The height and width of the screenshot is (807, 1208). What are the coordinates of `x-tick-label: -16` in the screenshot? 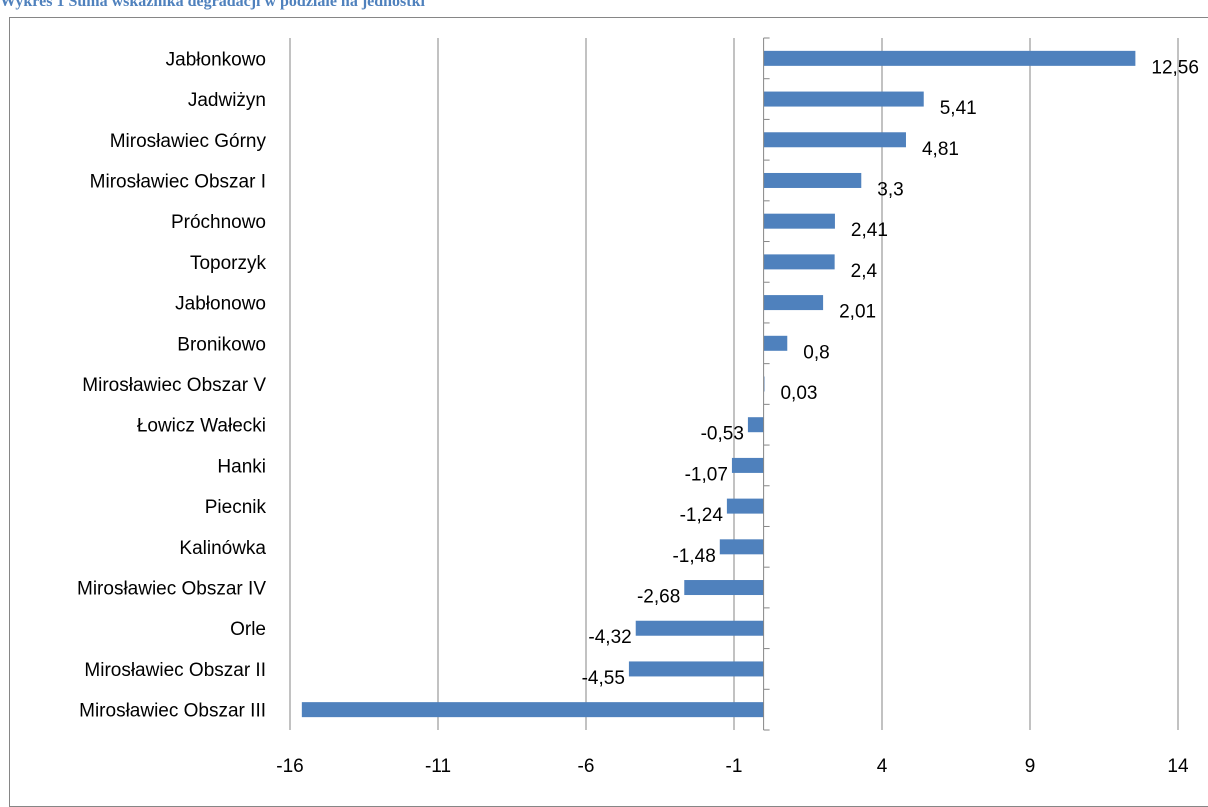 It's located at (289, 766).